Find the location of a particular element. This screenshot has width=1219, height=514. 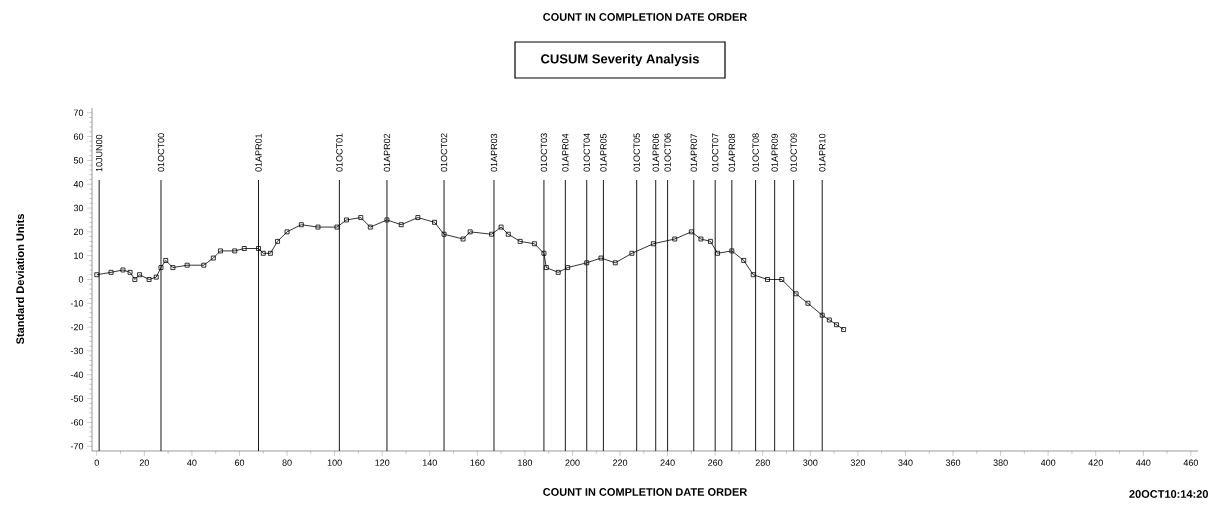

y-tick-label: -30 is located at coordinates (77, 351).